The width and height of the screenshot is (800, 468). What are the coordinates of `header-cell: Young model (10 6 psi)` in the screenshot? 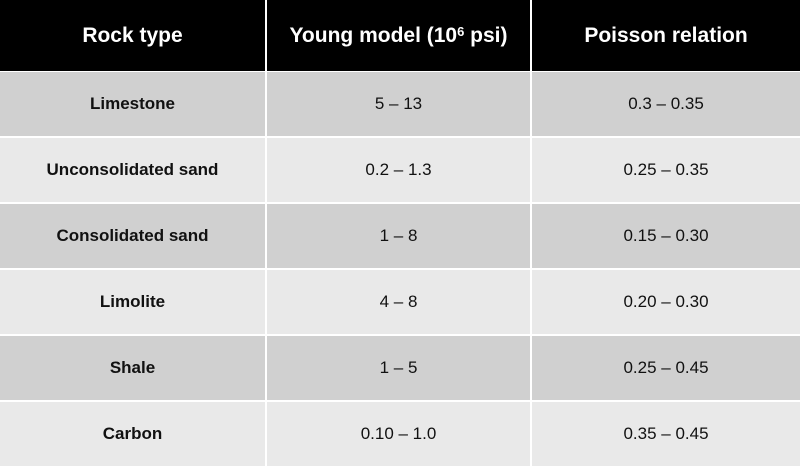 It's located at (399, 36).